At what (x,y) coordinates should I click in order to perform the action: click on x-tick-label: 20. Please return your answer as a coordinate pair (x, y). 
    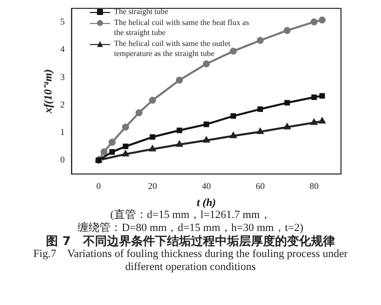
    Looking at the image, I should click on (153, 185).